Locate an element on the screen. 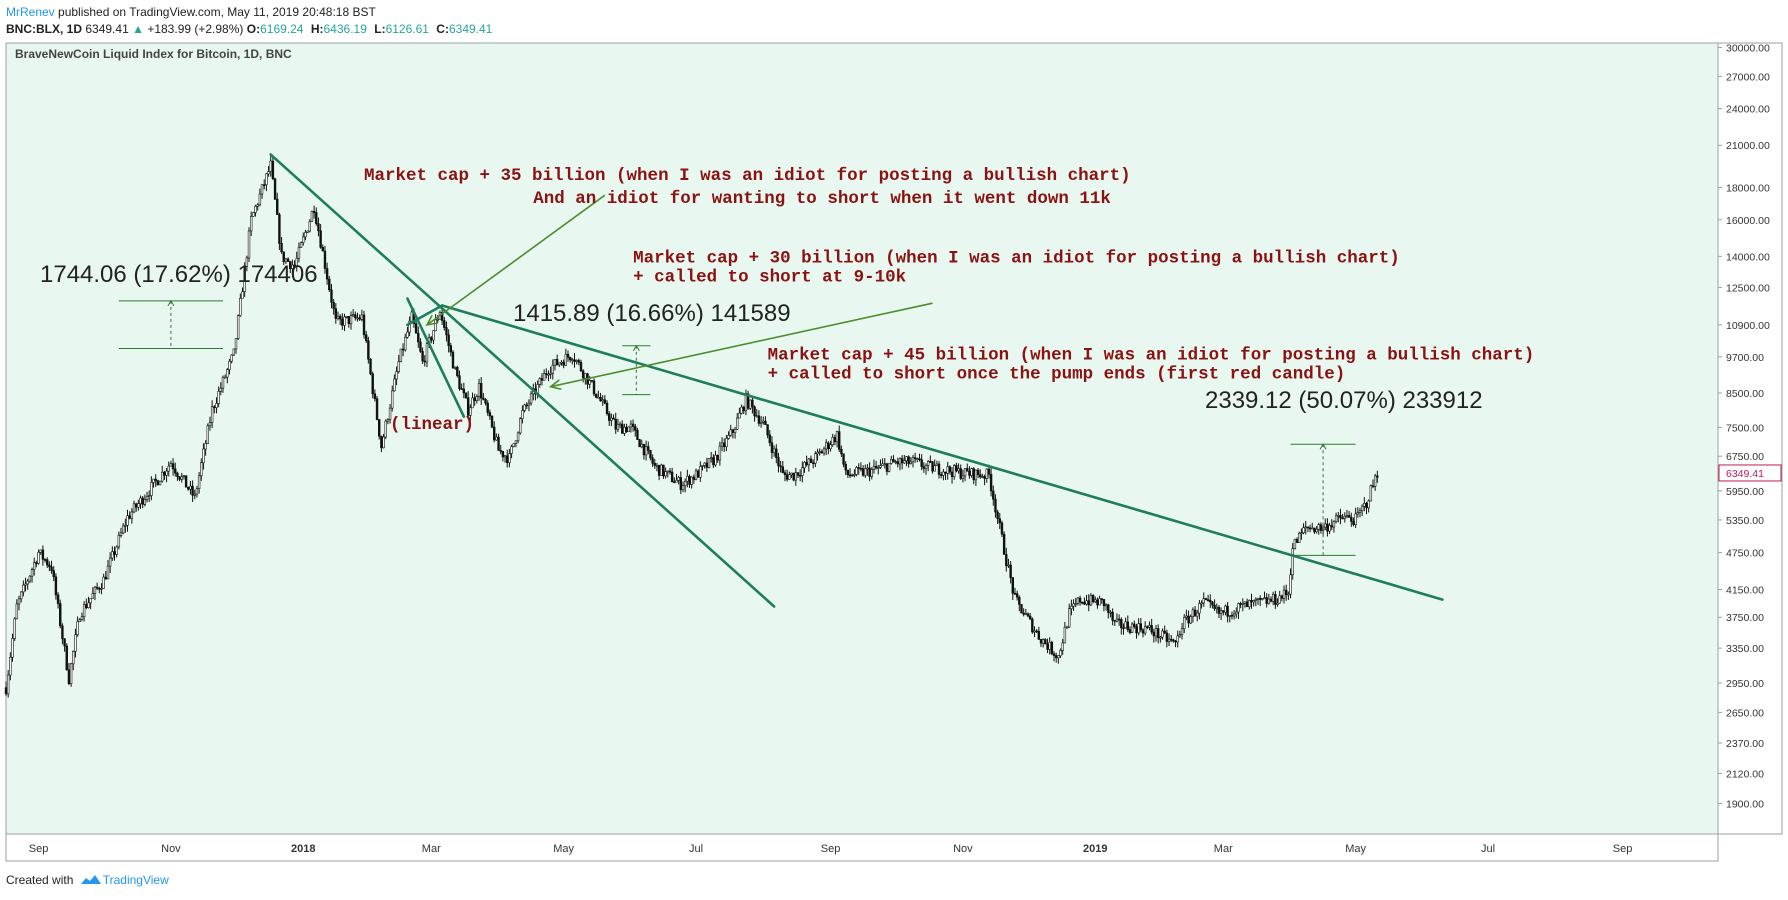  y-tick-label: 27000.00 is located at coordinates (1748, 77).